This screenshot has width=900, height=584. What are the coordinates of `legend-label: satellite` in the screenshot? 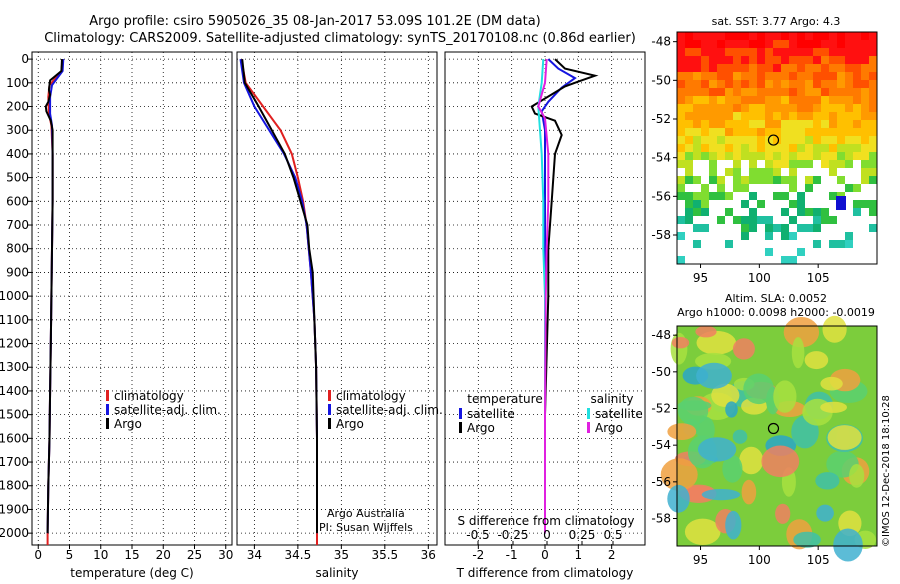 It's located at (619, 414).